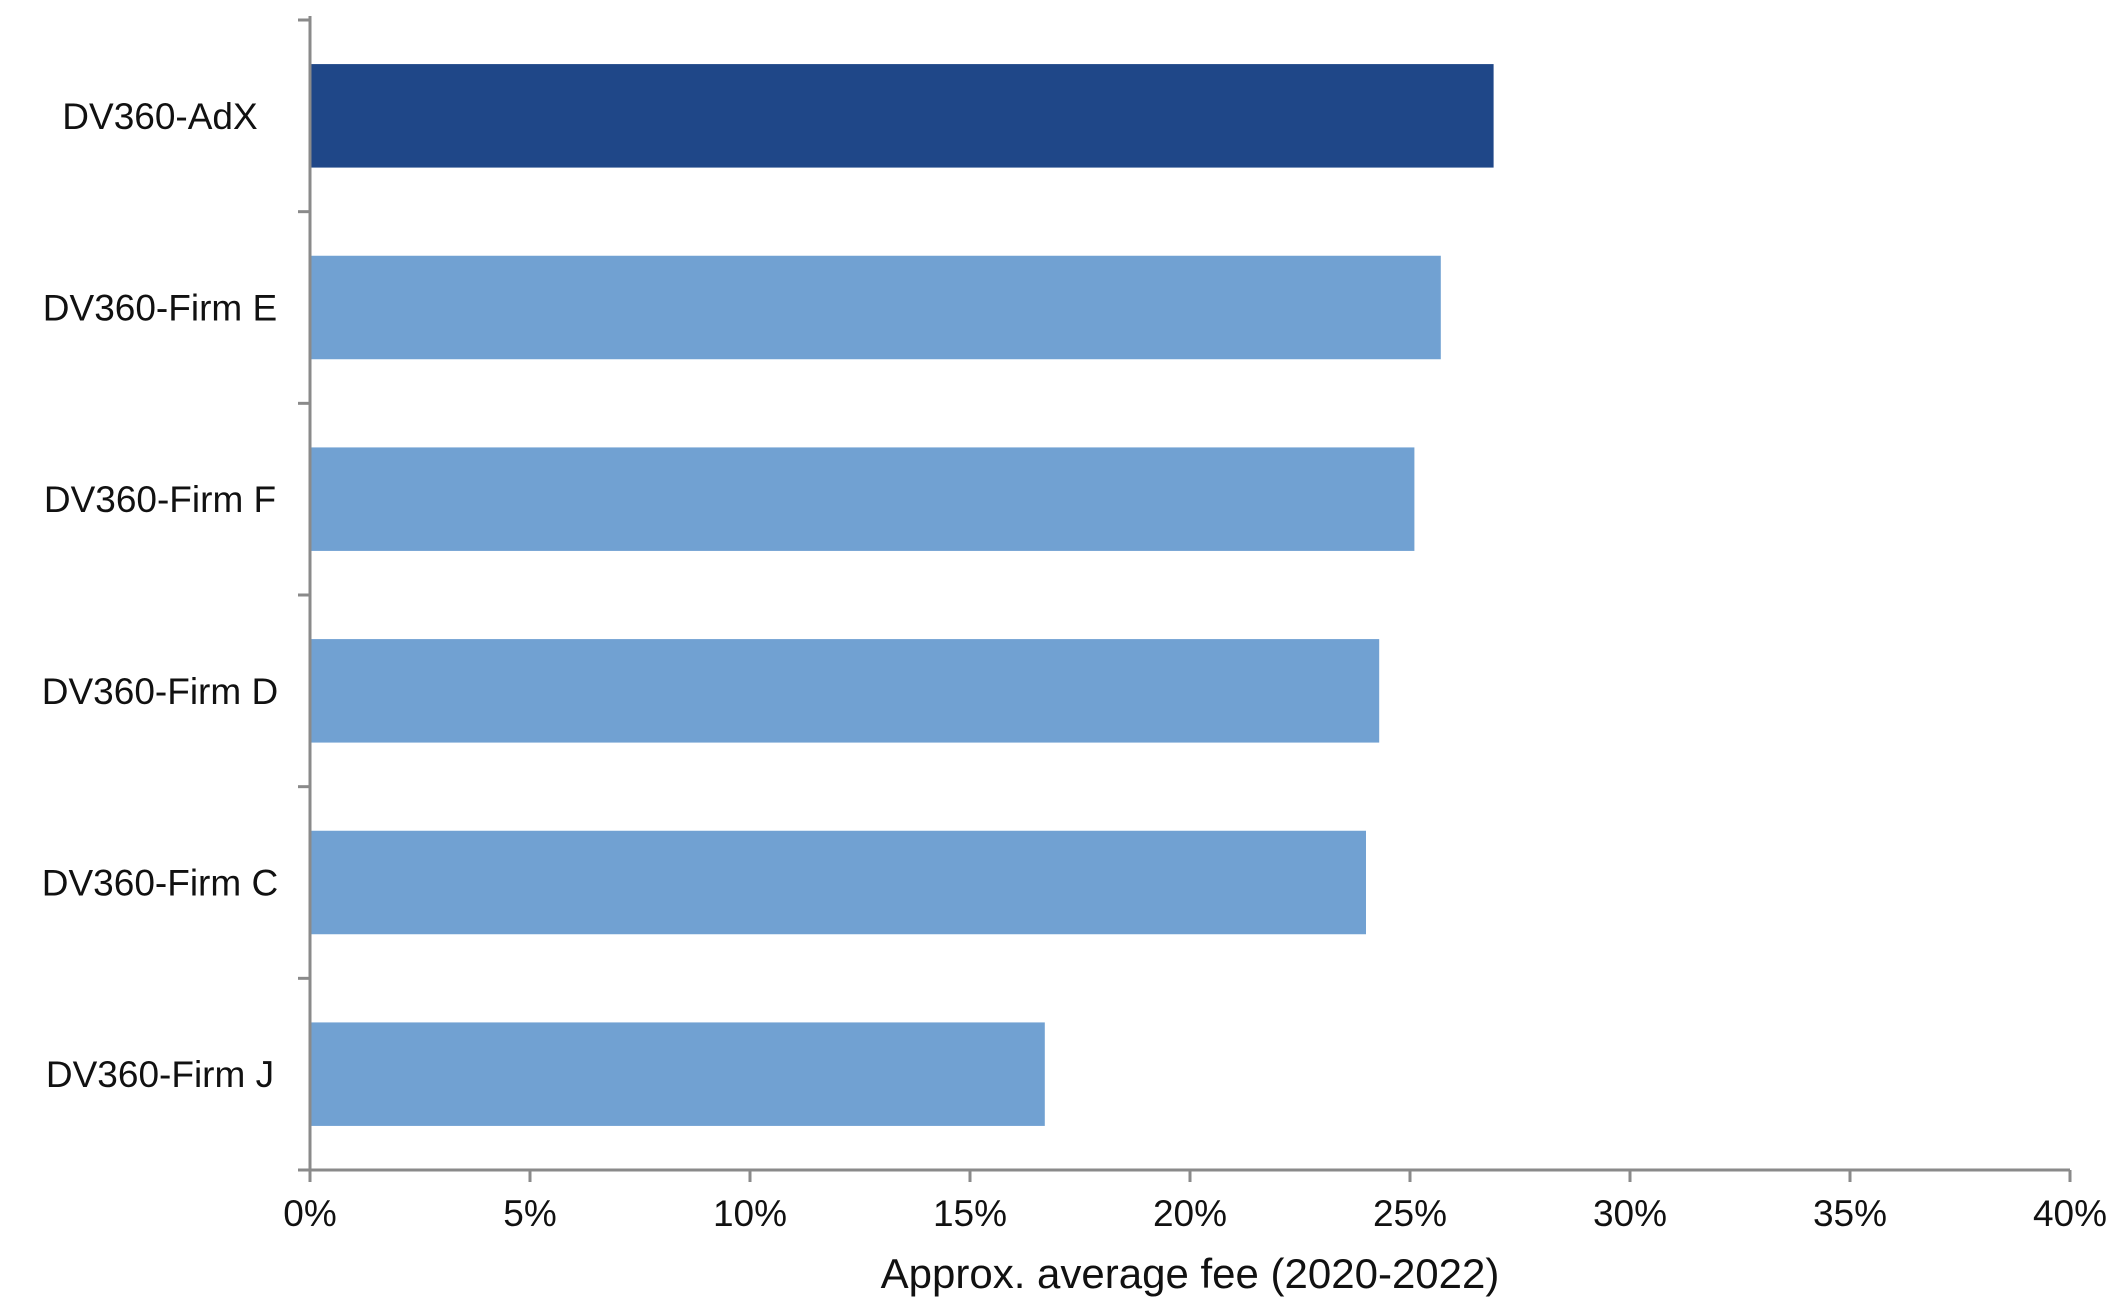  Describe the element at coordinates (750, 1213) in the screenshot. I see `x-tick-label: 10%` at that location.